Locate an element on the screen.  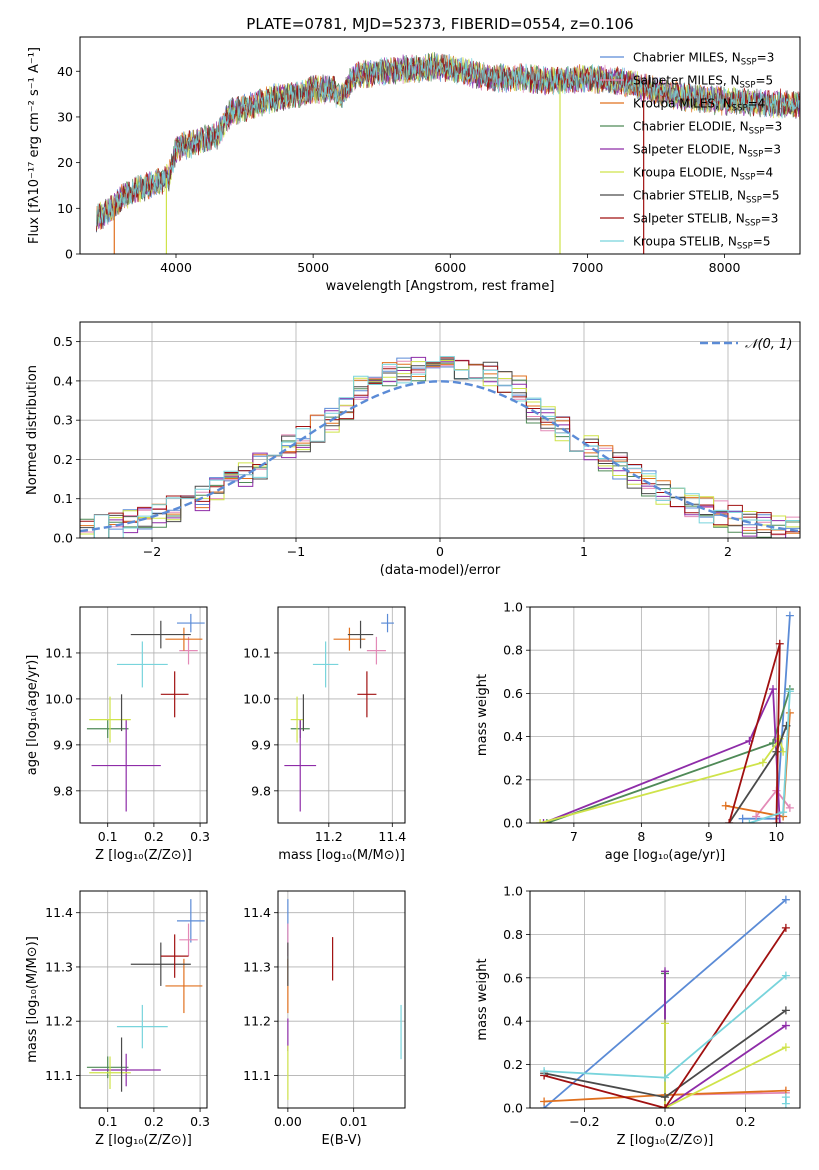
y-tick-label: 11.4 is located at coordinates (257, 912).